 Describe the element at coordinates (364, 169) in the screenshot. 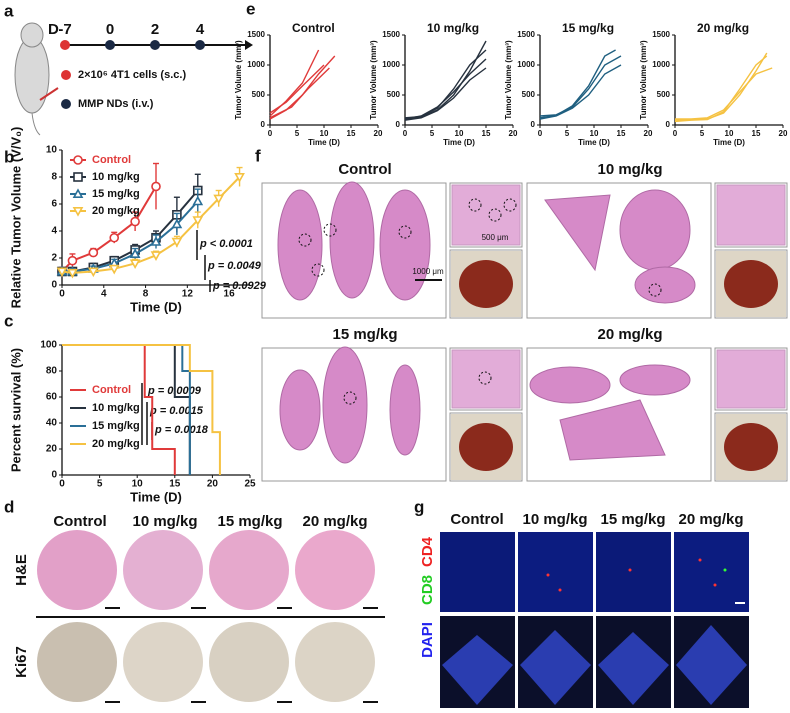

I see `group-label: Control` at that location.